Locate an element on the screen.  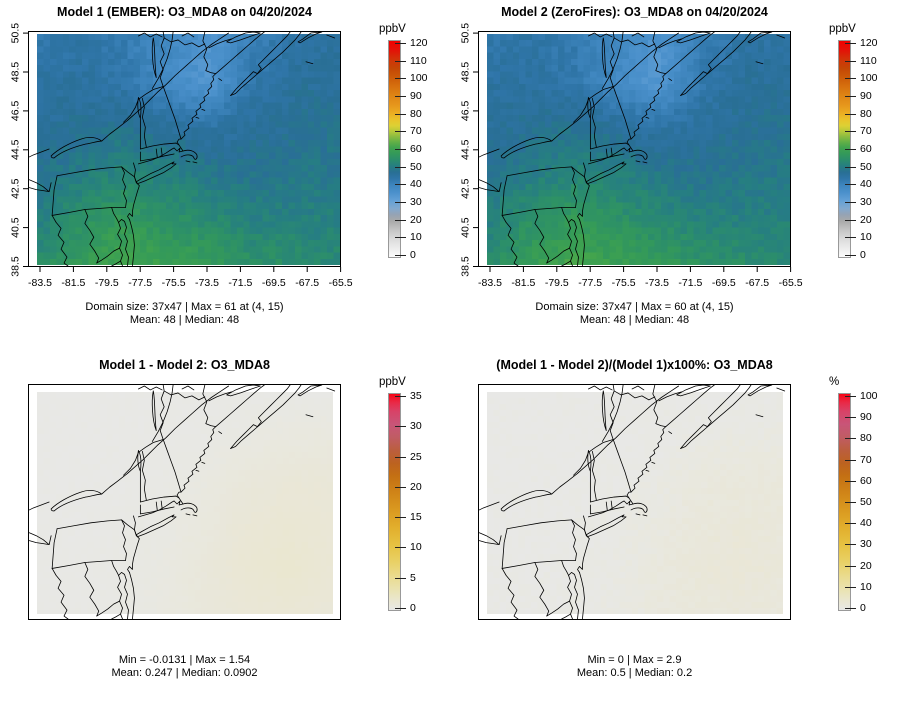
x-tick-label: -69.5 is located at coordinates (724, 283).